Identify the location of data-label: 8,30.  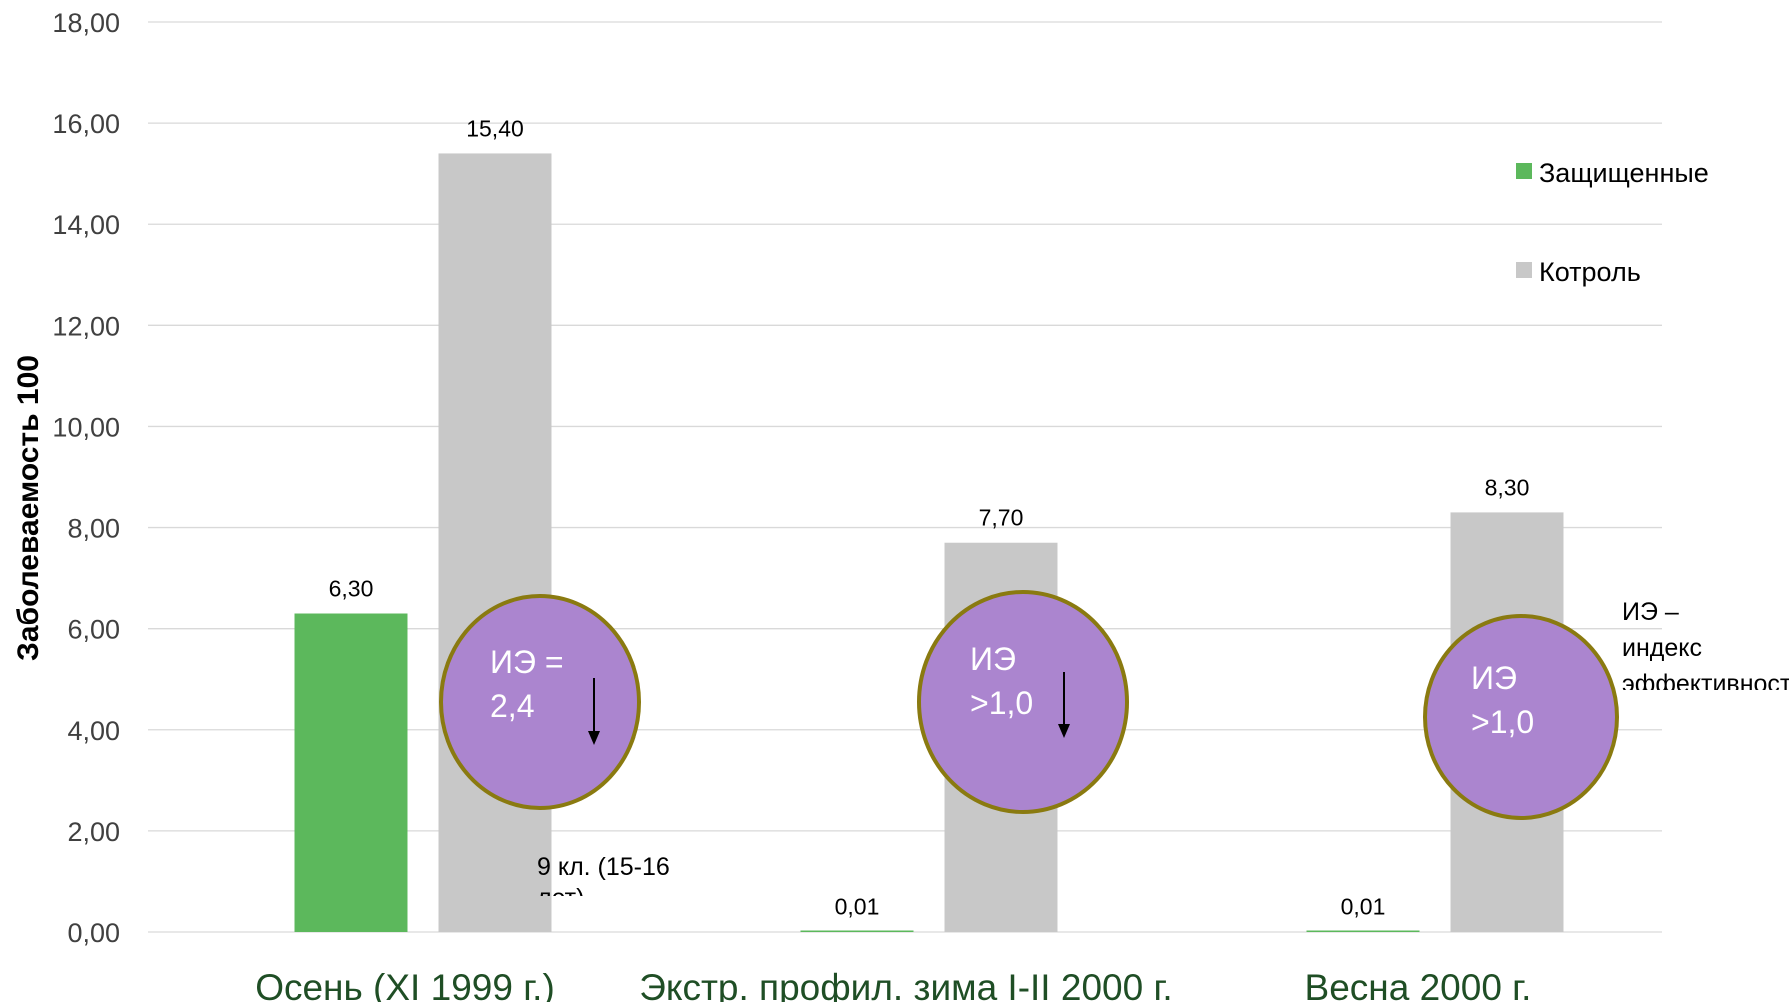
(1507, 487).